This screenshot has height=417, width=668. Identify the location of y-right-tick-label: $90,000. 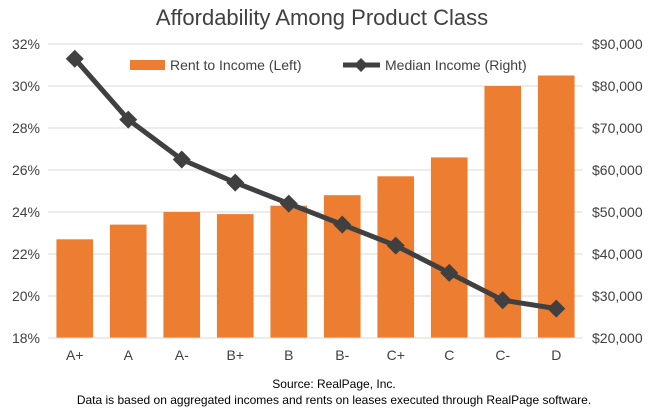
(617, 44).